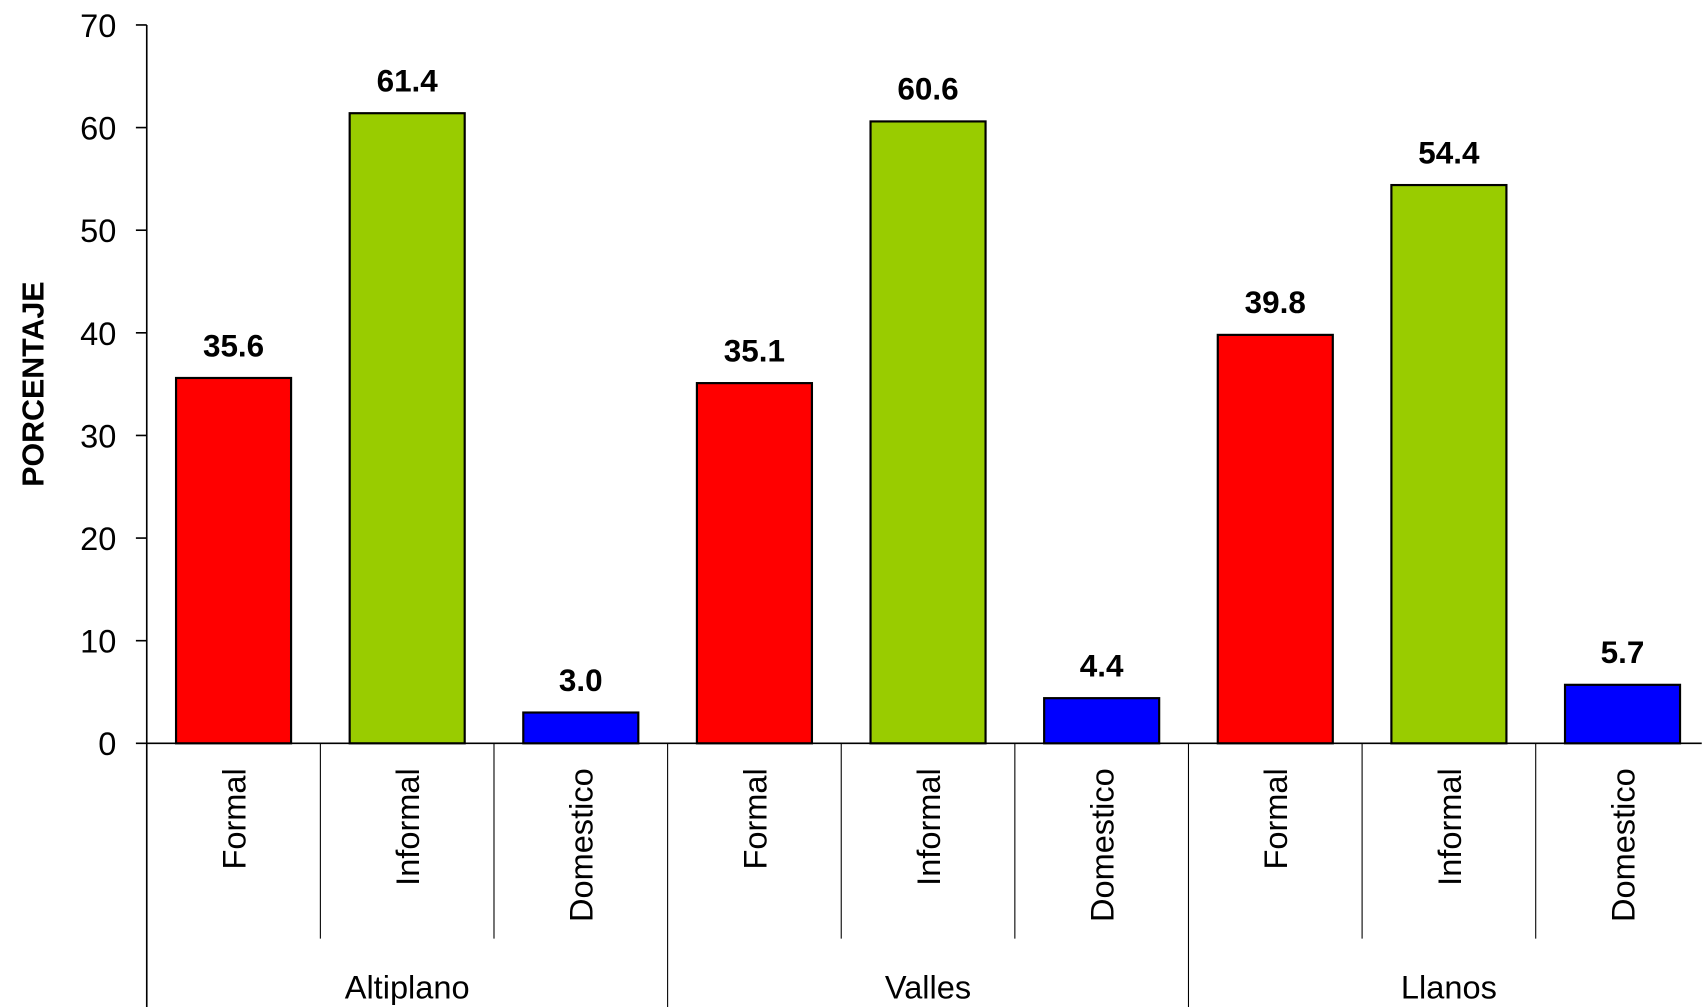  I want to click on y-tick-label: 10, so click(98, 642).